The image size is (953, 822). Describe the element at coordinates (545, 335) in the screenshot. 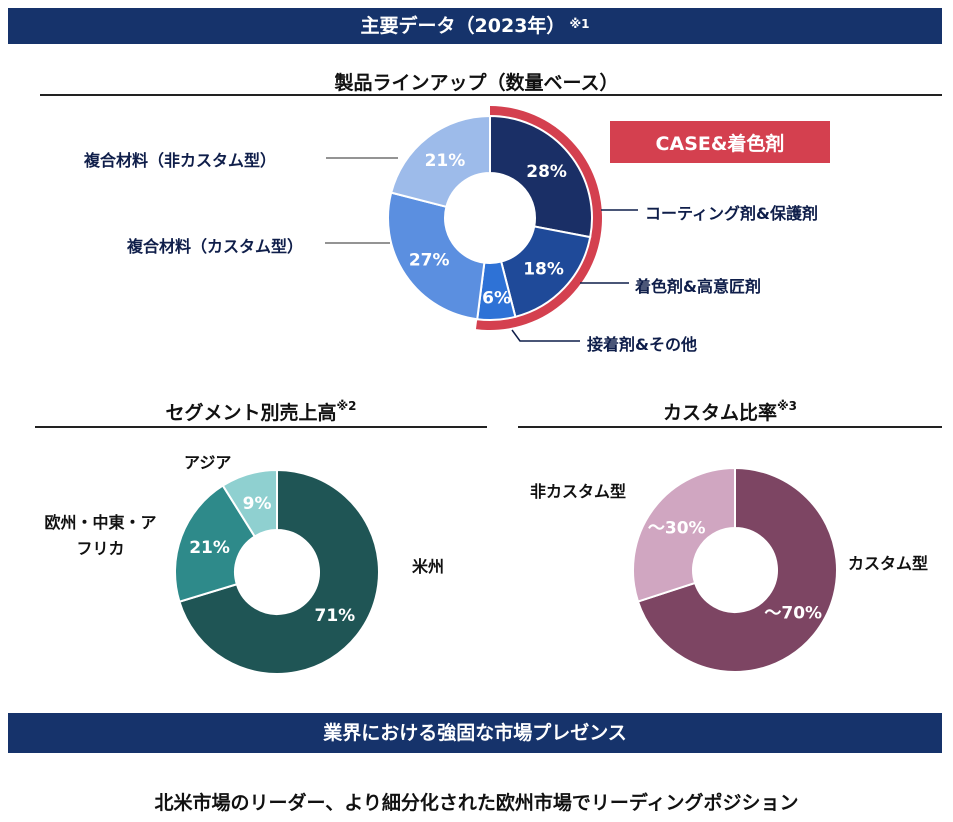

I see `leader-adhesive` at that location.